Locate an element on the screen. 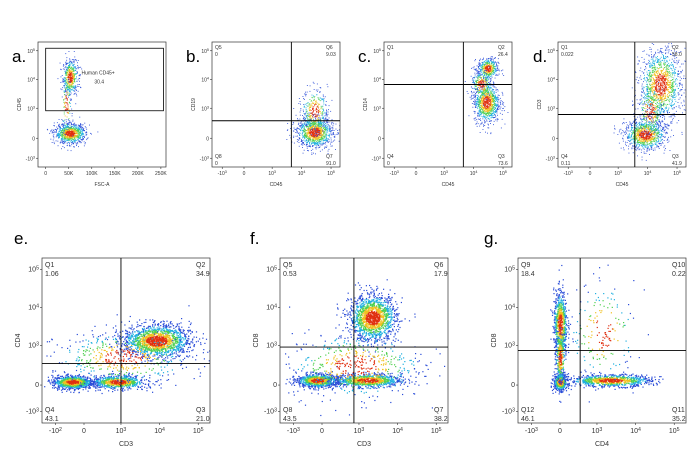  panel-letter: e. is located at coordinates (21, 238).